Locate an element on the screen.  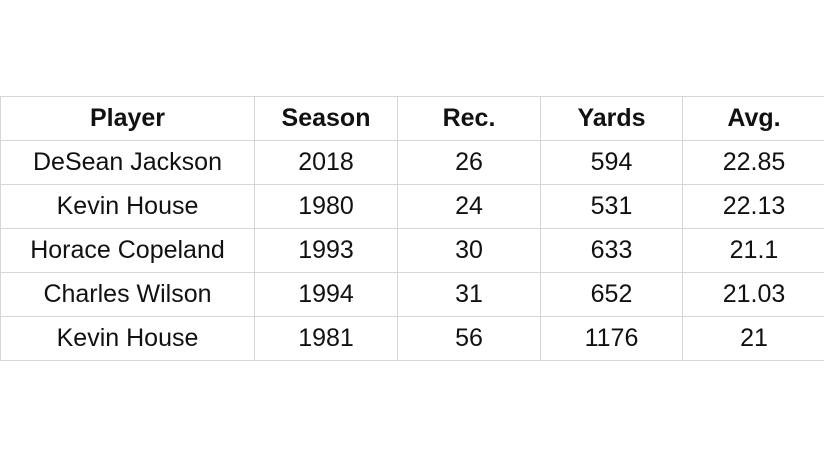
table-row: Horace Copeland 1993 30 633 21.1 is located at coordinates (412, 250).